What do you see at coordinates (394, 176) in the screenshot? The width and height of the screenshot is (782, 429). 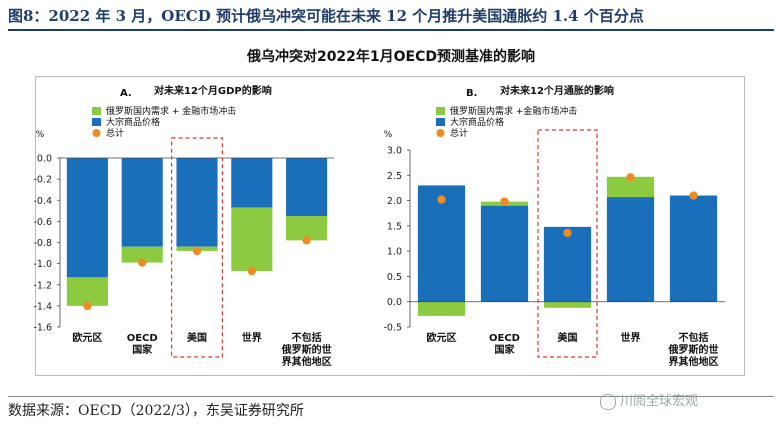 I see `y-tick-label: 2.5` at bounding box center [394, 176].